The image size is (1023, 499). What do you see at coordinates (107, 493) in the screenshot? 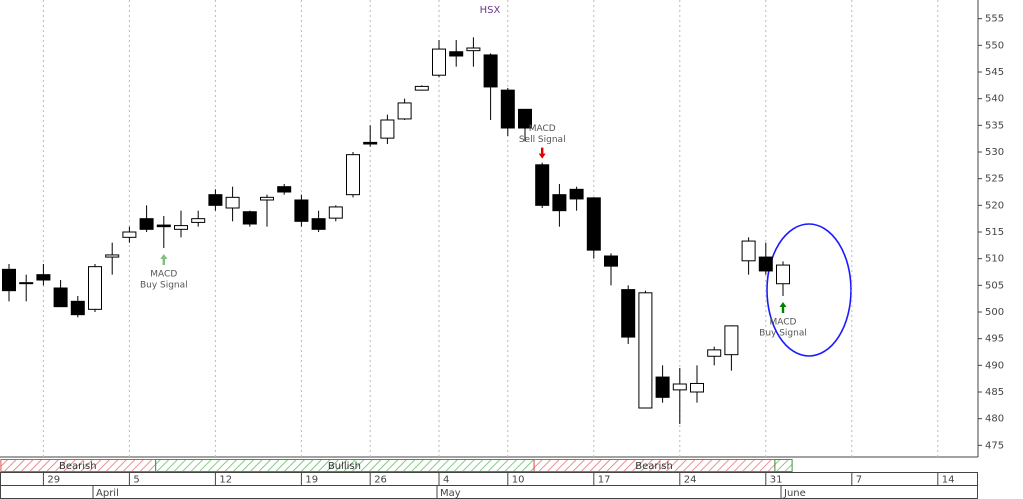
I see `month-label: April` at bounding box center [107, 493].